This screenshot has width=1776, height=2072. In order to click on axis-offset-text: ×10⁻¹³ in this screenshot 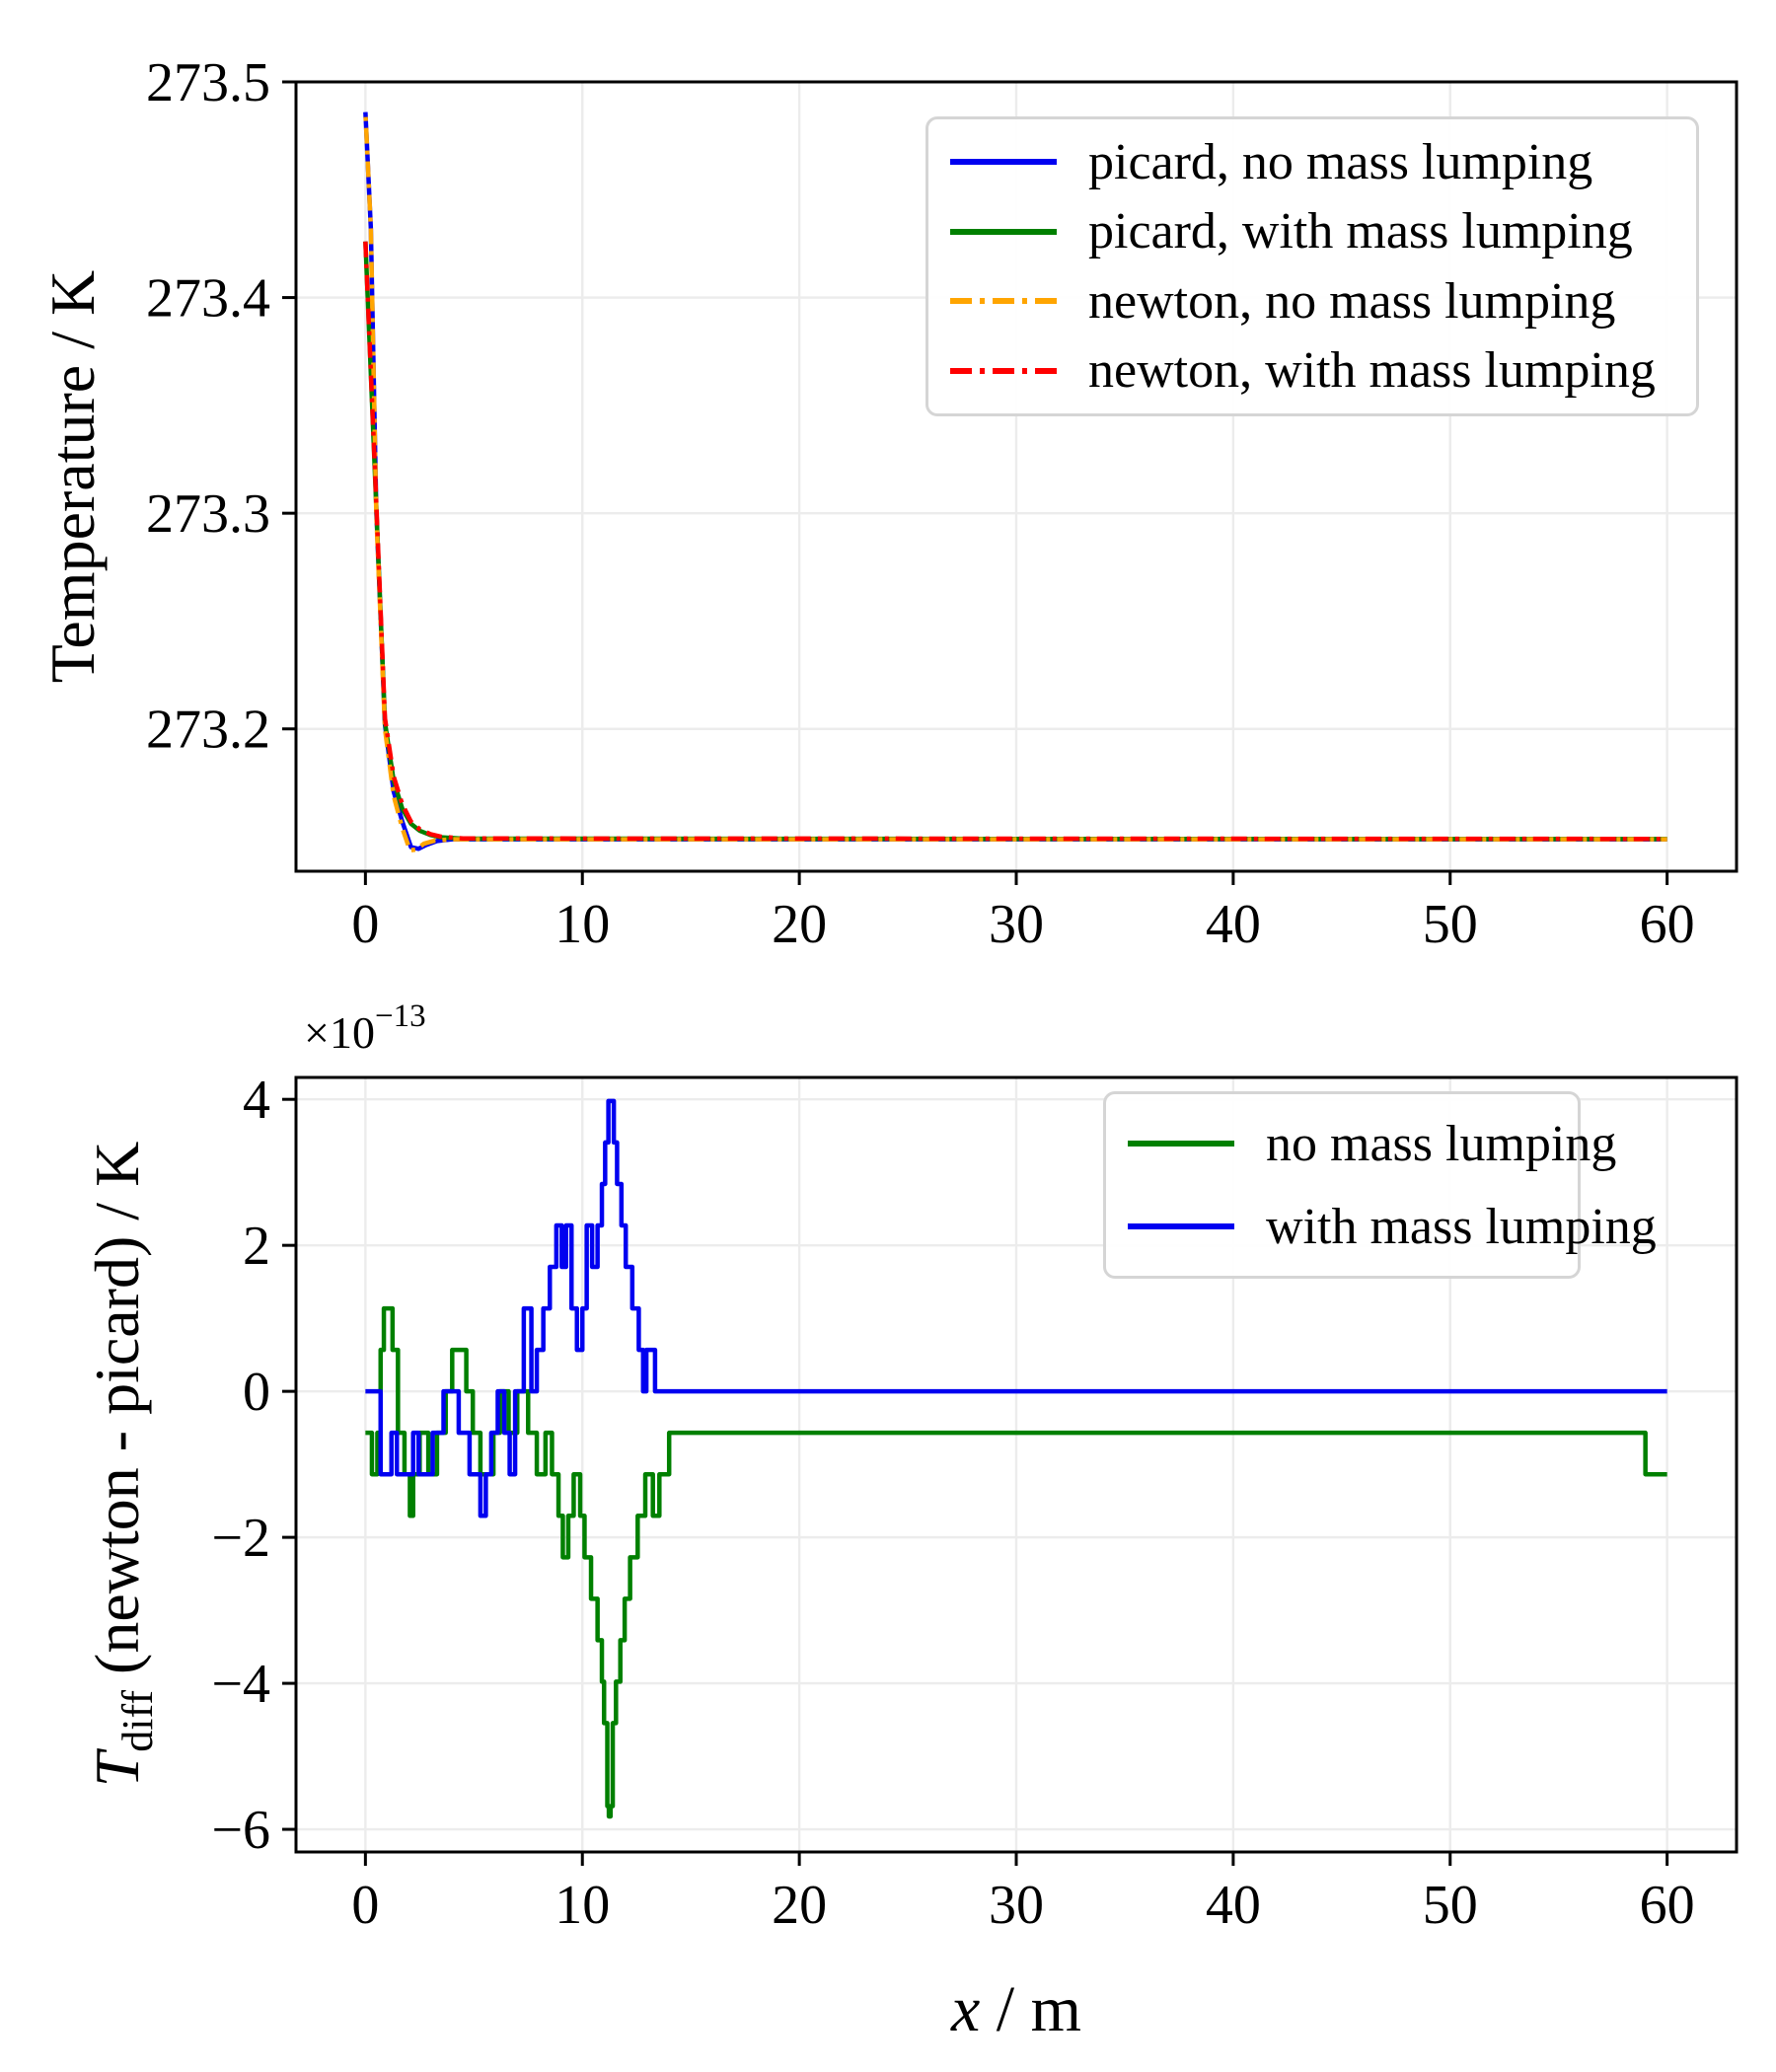, I will do `click(365, 1029)`.